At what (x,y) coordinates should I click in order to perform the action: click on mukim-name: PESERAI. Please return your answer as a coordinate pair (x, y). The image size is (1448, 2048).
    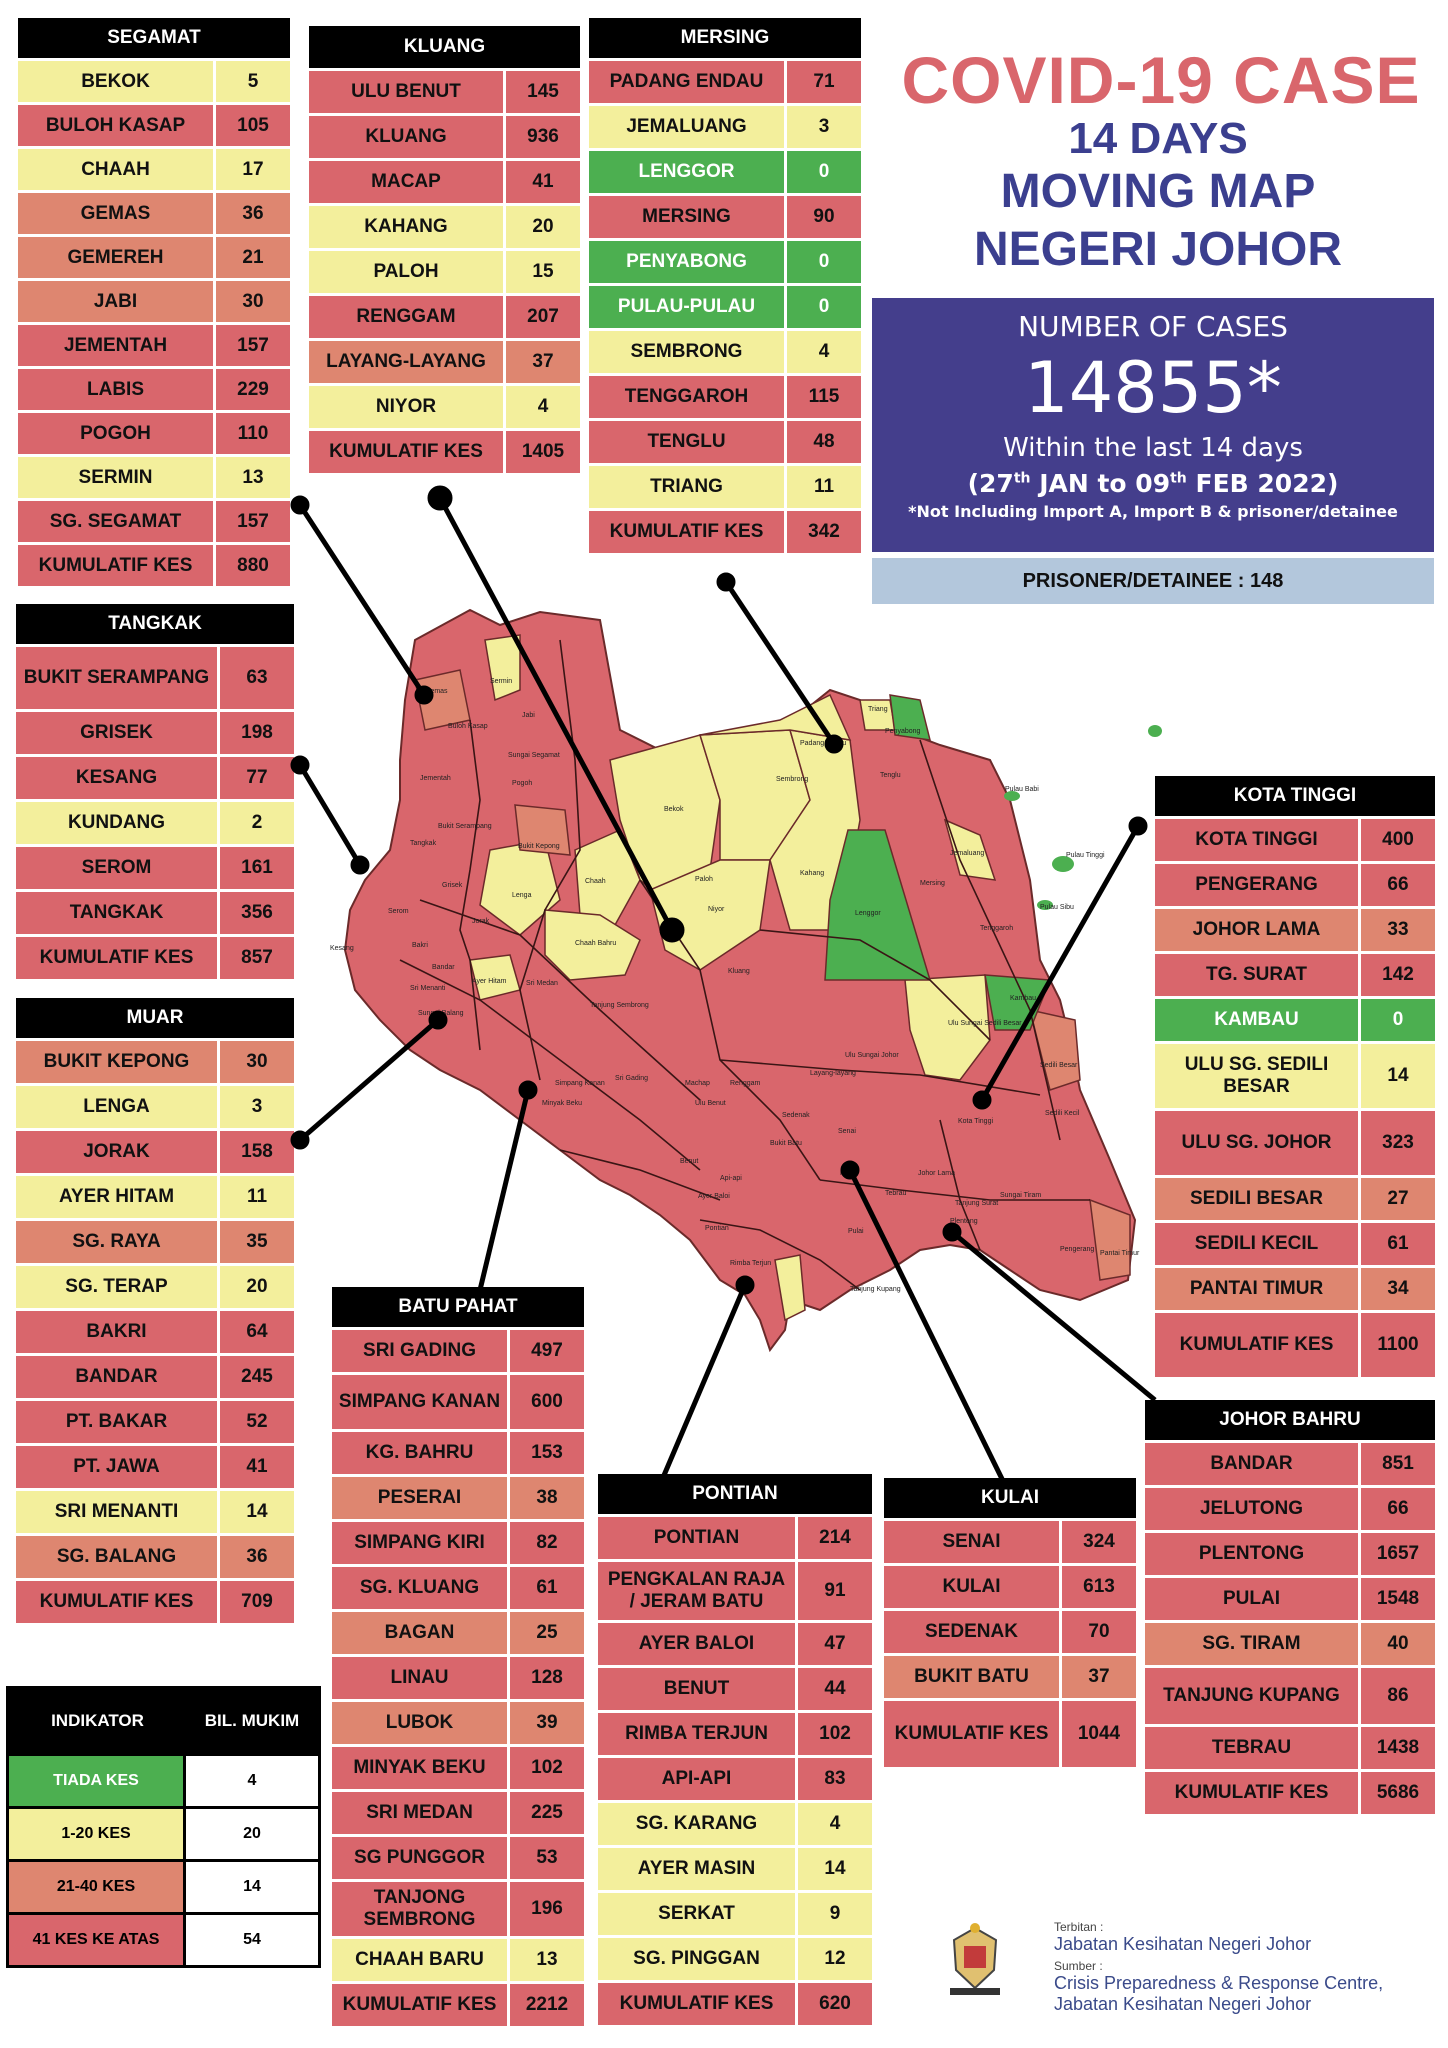
    Looking at the image, I should click on (419, 1498).